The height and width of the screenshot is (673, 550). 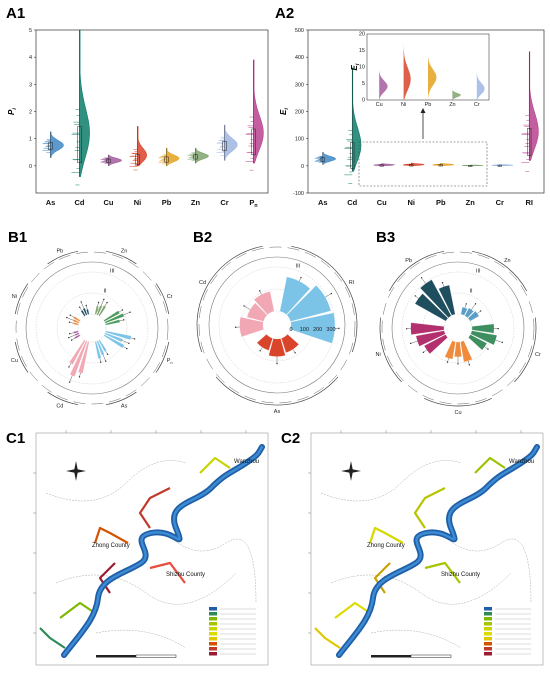 What do you see at coordinates (15, 438) in the screenshot?
I see `panel-label-c1: C1` at bounding box center [15, 438].